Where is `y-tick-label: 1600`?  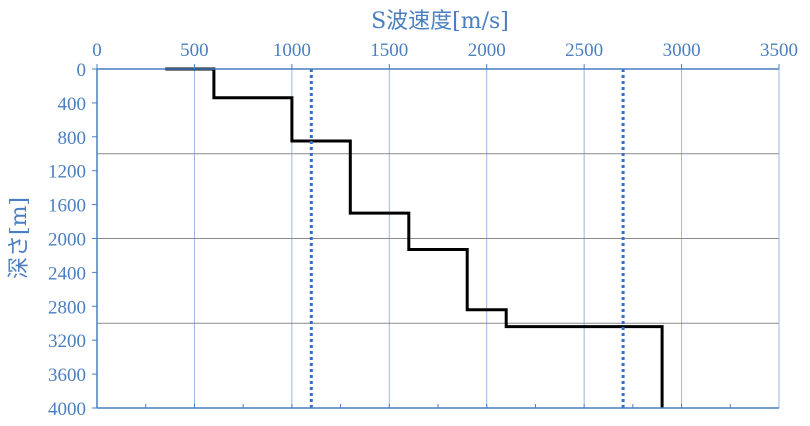
y-tick-label: 1600 is located at coordinates (67, 206).